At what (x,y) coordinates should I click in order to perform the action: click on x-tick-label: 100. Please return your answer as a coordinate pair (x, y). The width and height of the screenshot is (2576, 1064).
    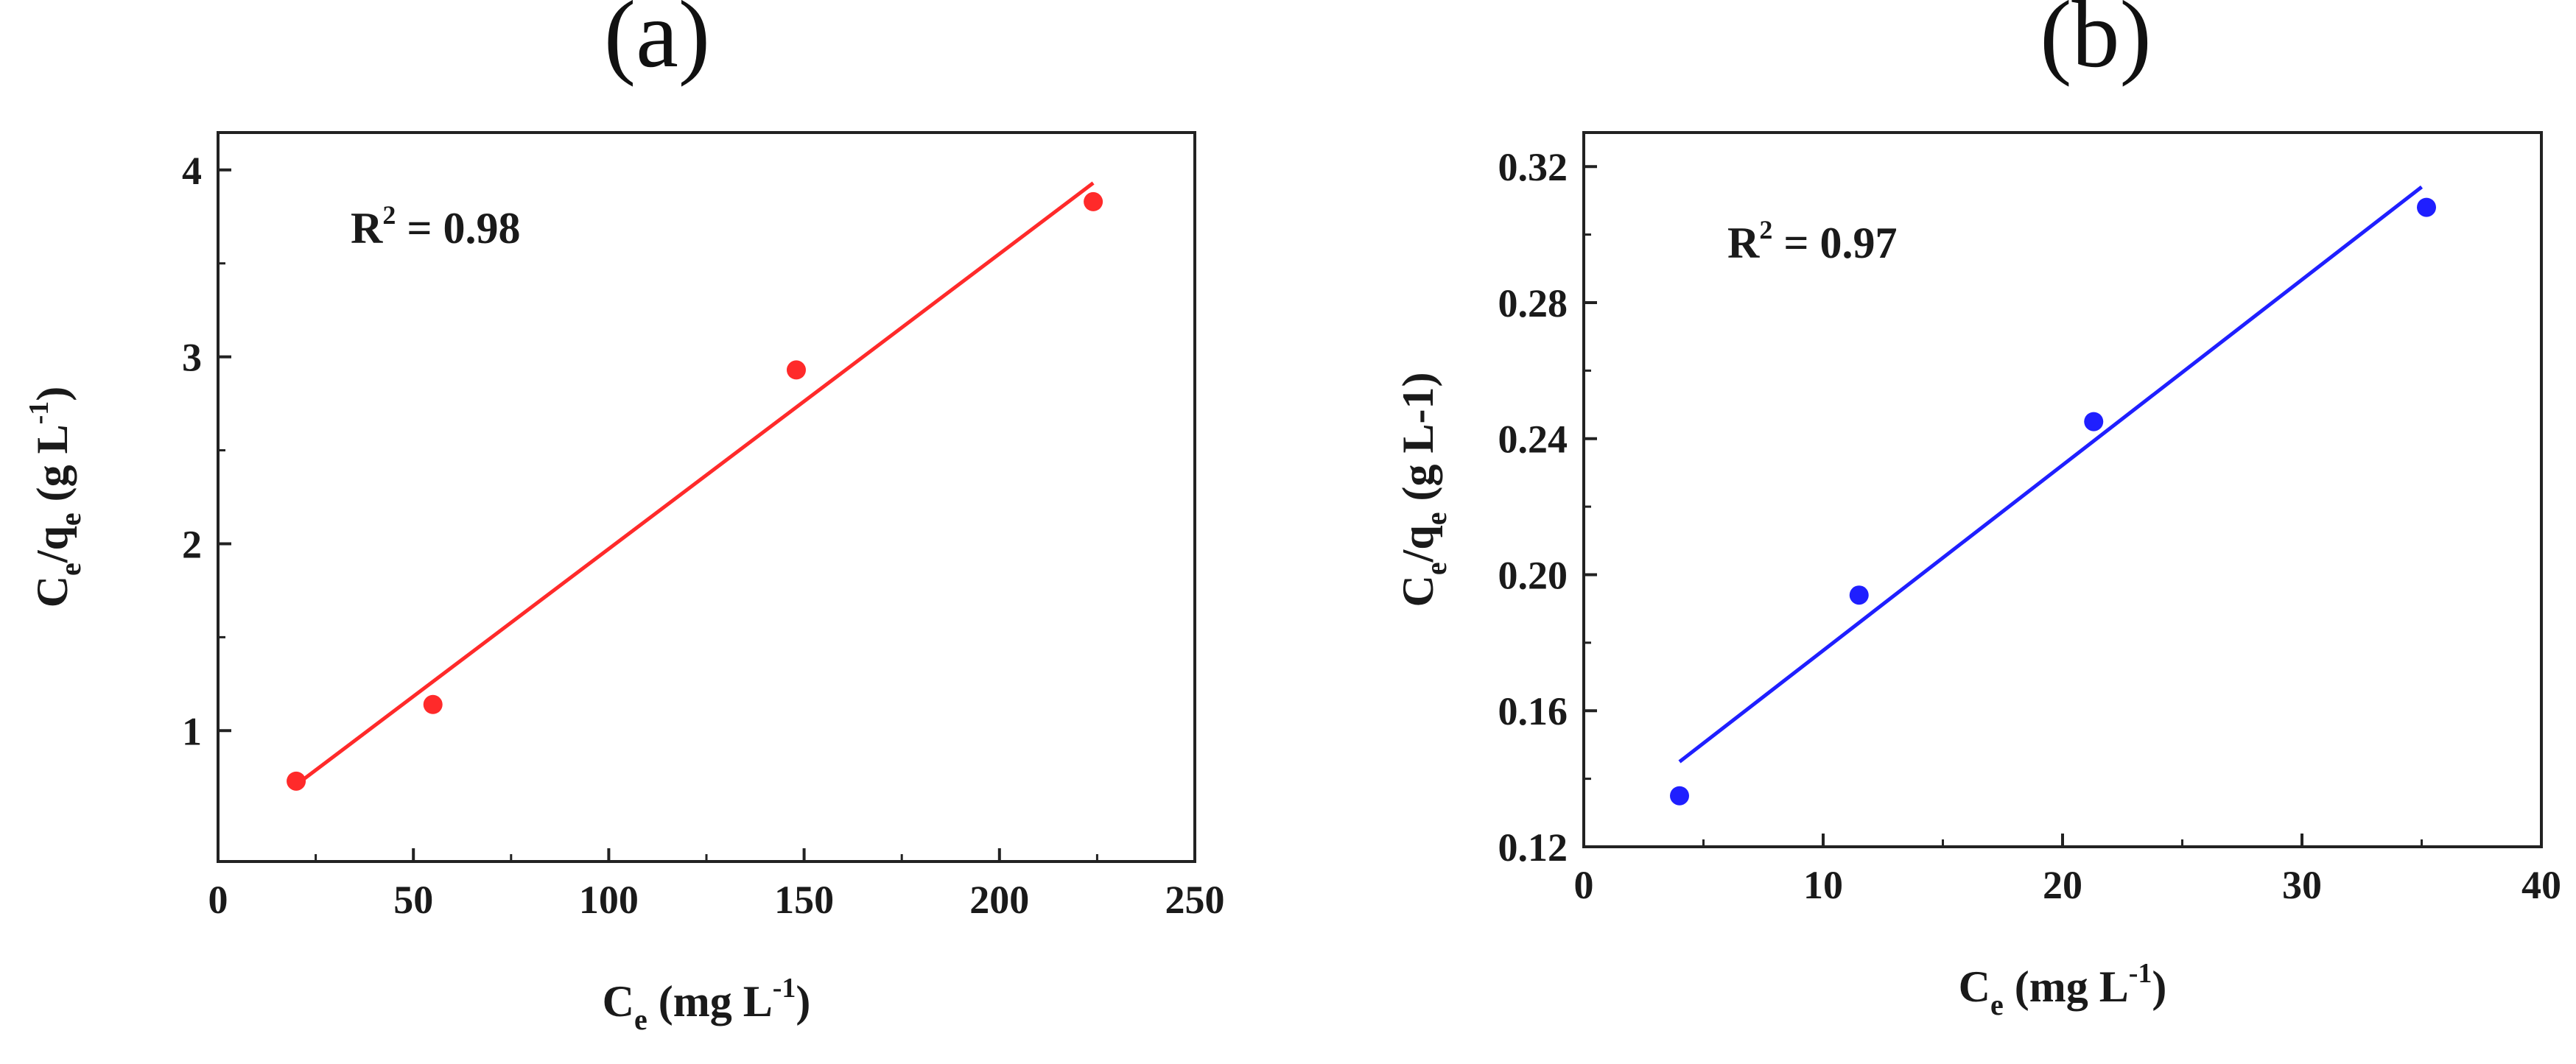
    Looking at the image, I should click on (609, 900).